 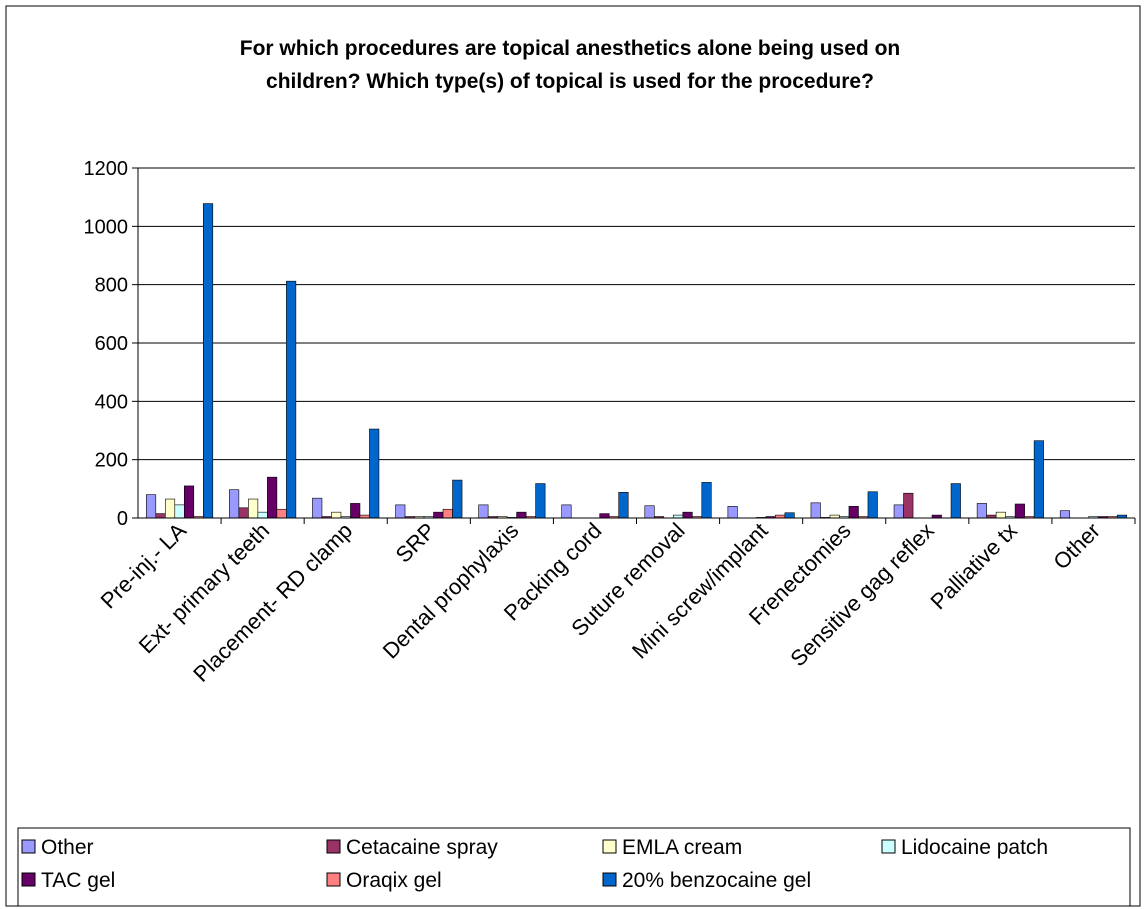 I want to click on legend-label: Cetacaine spray, so click(x=422, y=847).